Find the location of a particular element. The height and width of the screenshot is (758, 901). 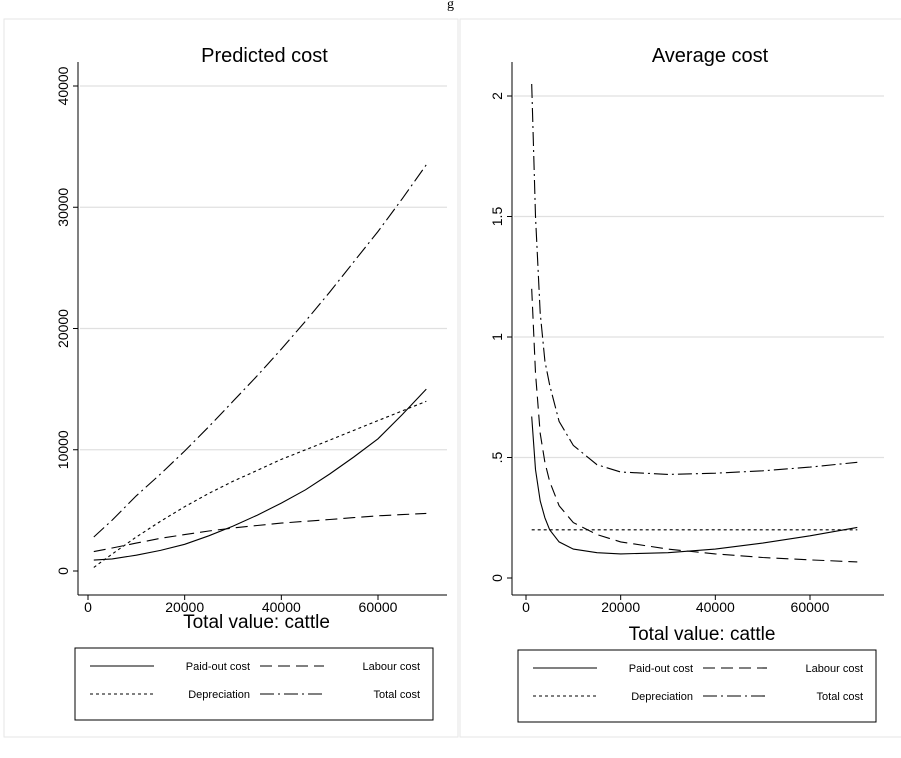

chart-title: Predicted cost is located at coordinates (264, 56).